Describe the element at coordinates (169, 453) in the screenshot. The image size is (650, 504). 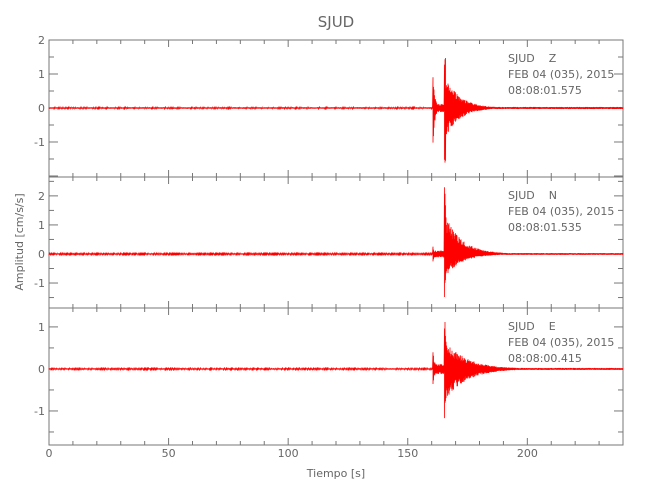
I see `x-tick-label: 50` at that location.